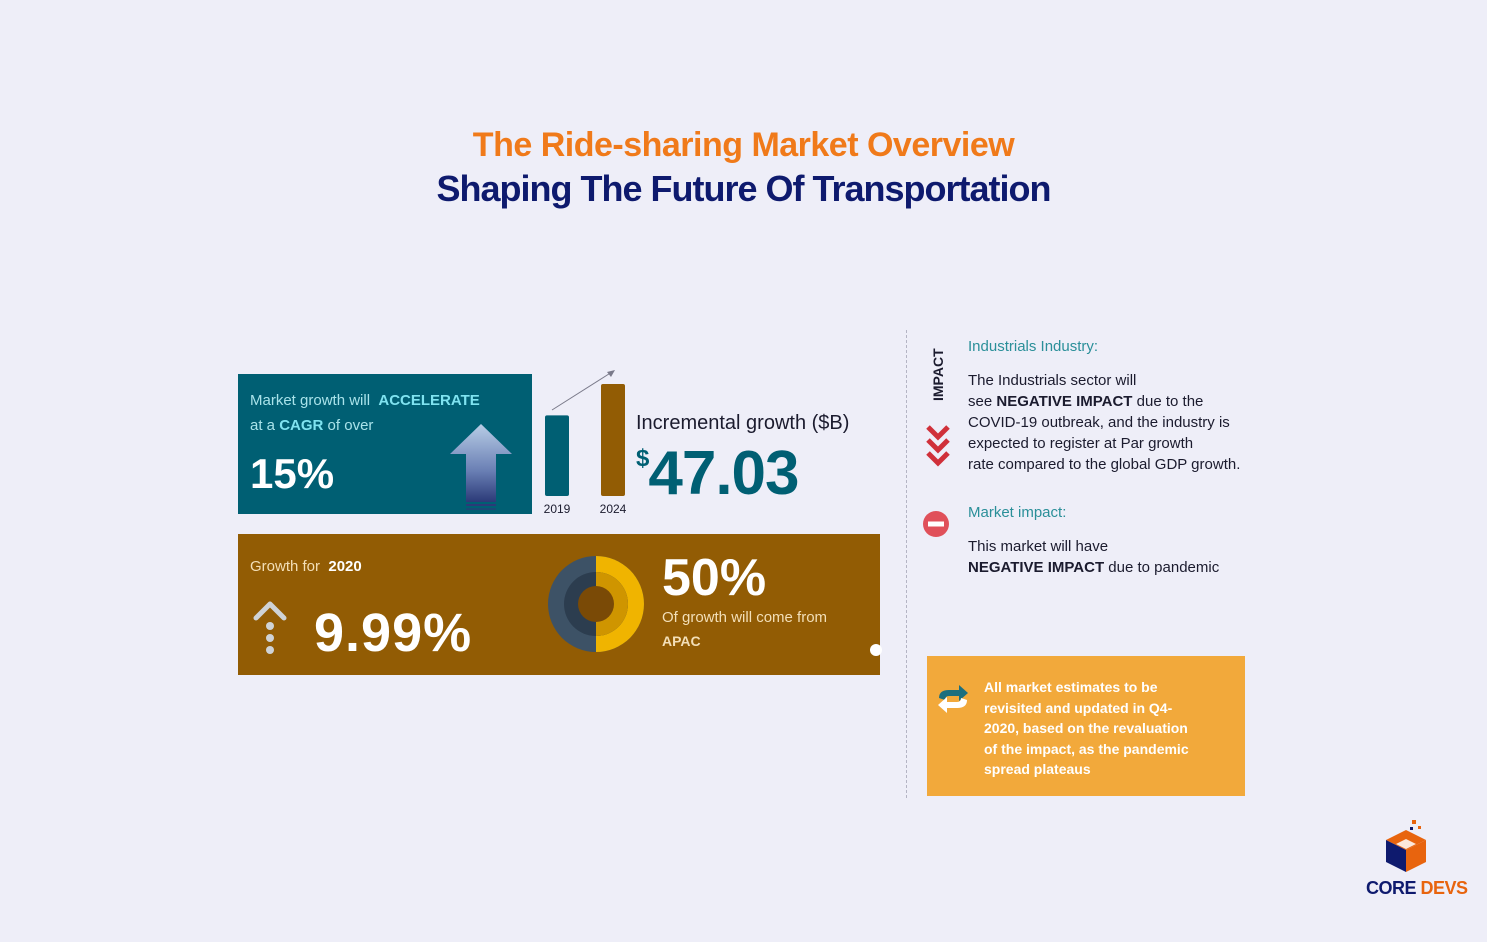 Image resolution: width=1487 pixels, height=942 pixels. What do you see at coordinates (936, 524) in the screenshot?
I see `minus-circle-icon` at bounding box center [936, 524].